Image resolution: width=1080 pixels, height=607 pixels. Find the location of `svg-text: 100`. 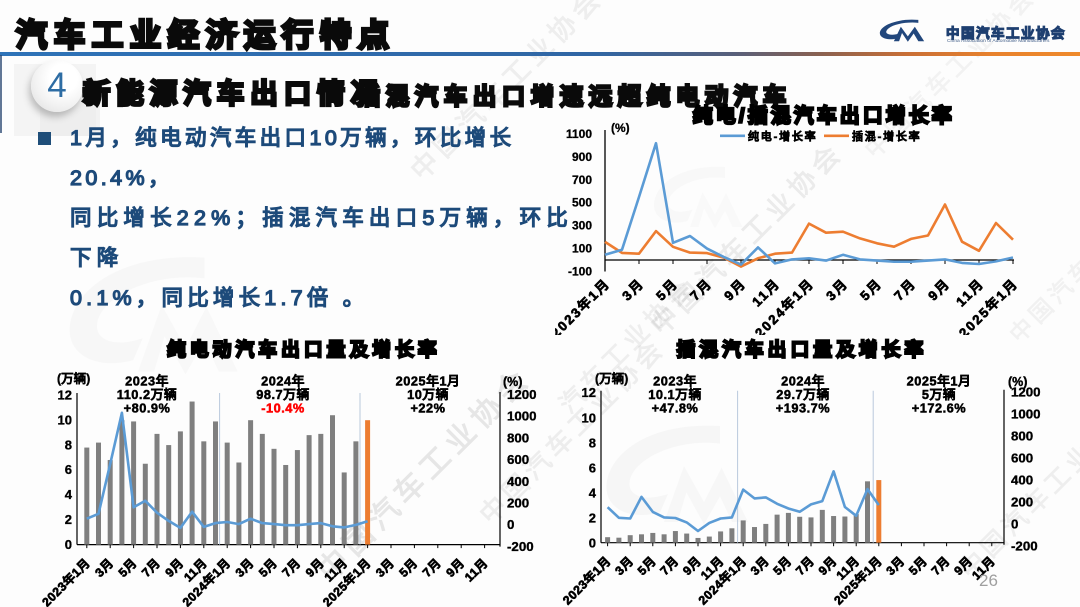

svg-text: 100 is located at coordinates (582, 249).